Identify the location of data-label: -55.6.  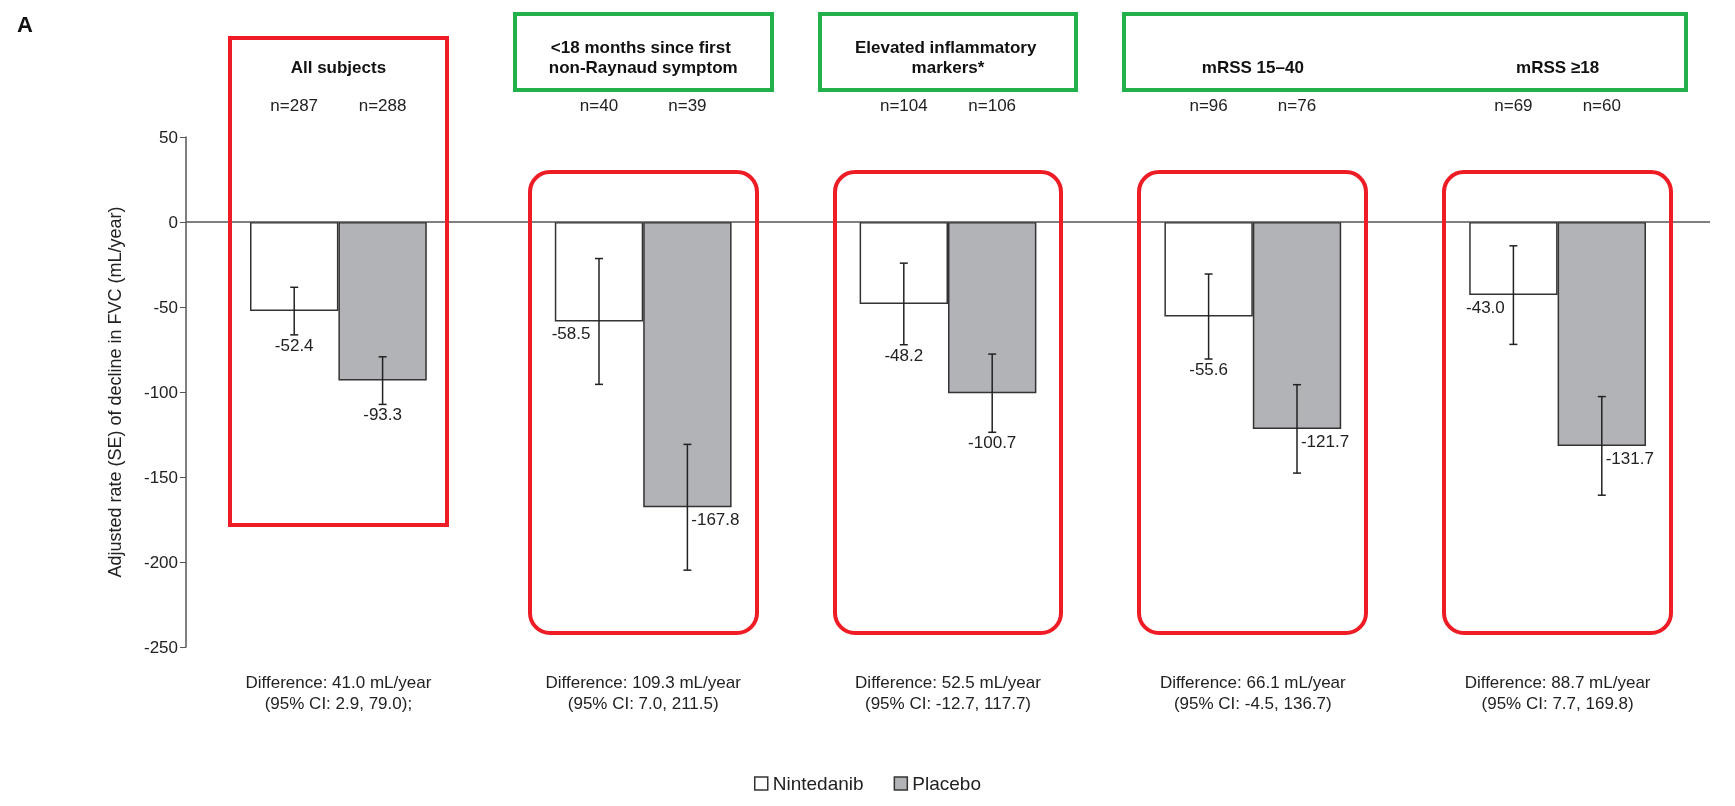
(1208, 370).